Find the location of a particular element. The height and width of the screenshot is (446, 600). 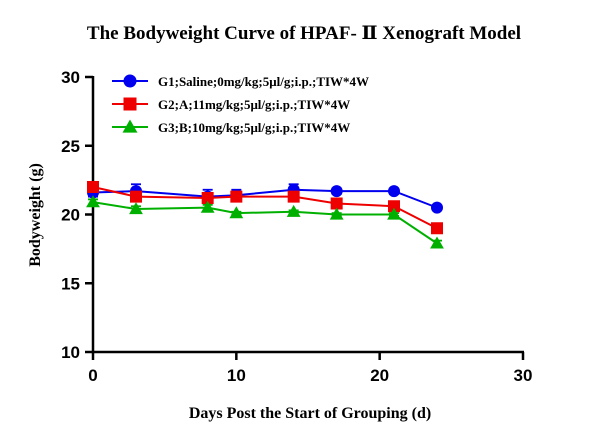

data-series is located at coordinates (265, 215).